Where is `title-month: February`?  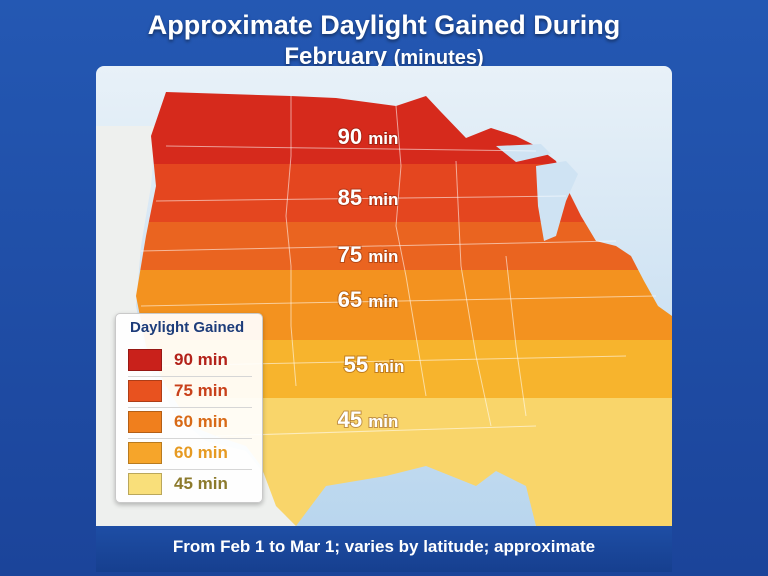
title-month: February is located at coordinates (336, 56).